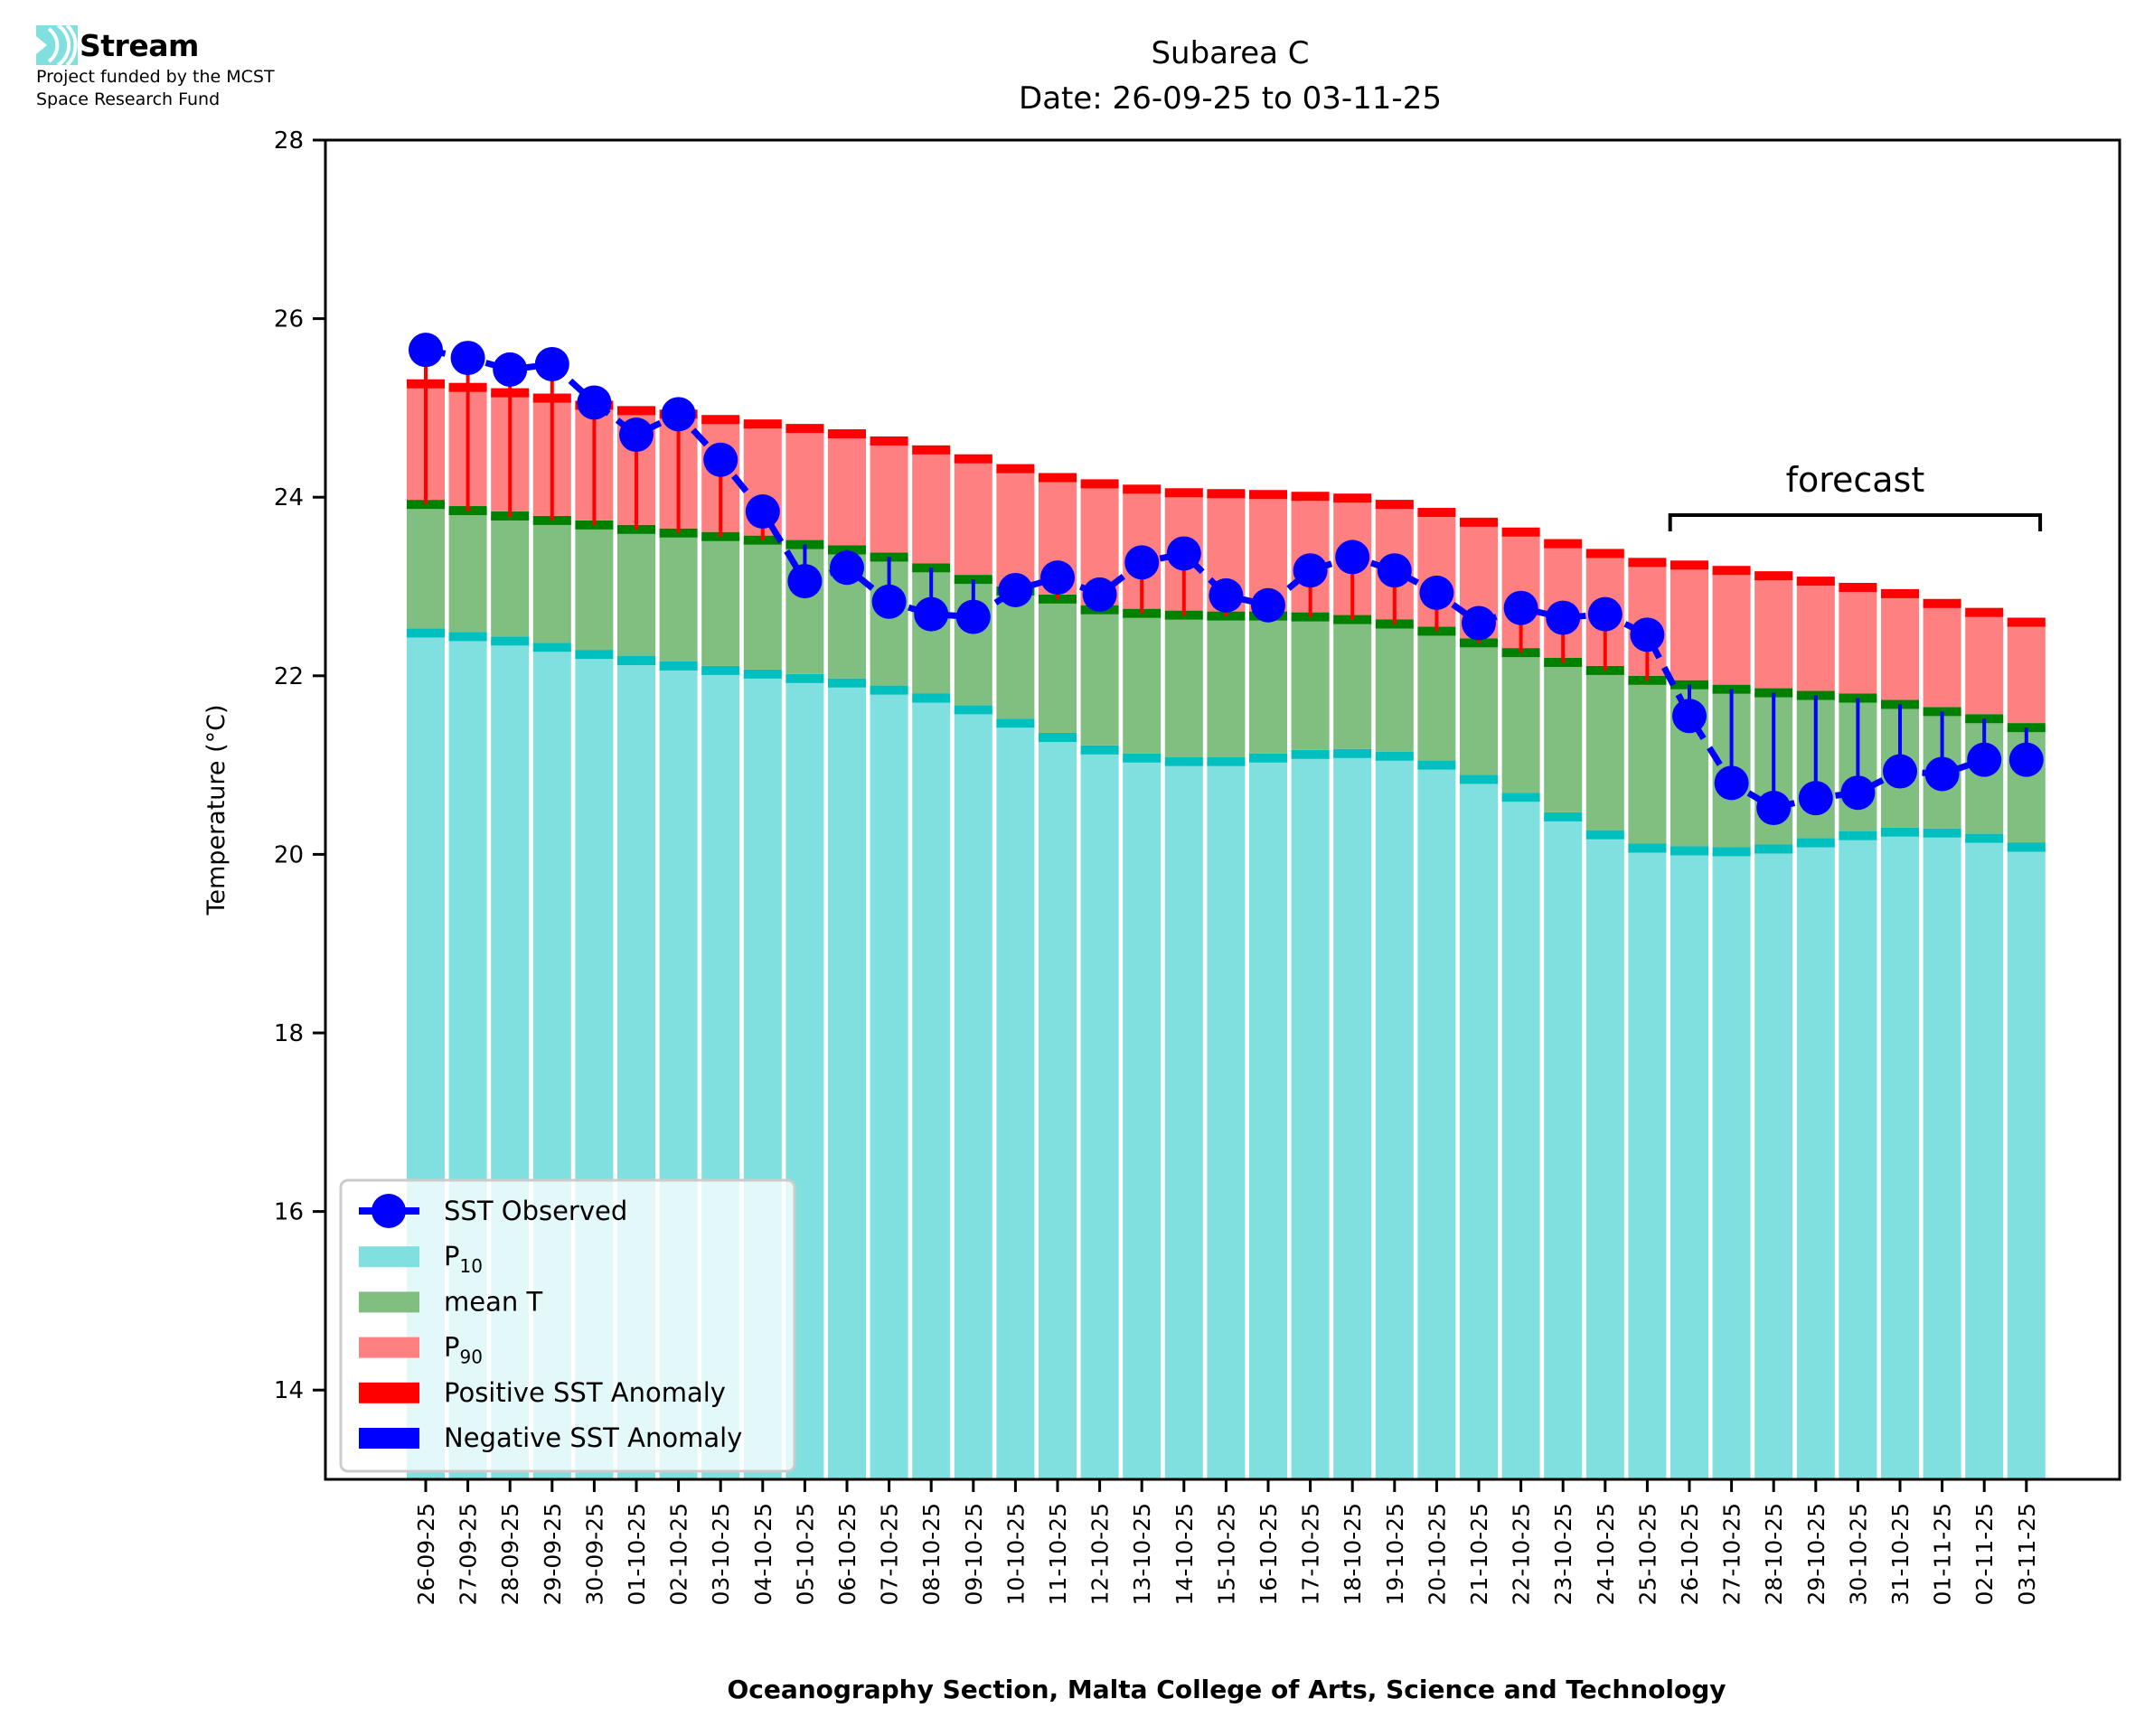 This screenshot has width=2154, height=1736. Describe the element at coordinates (289, 676) in the screenshot. I see `y-tick-label: 22` at that location.